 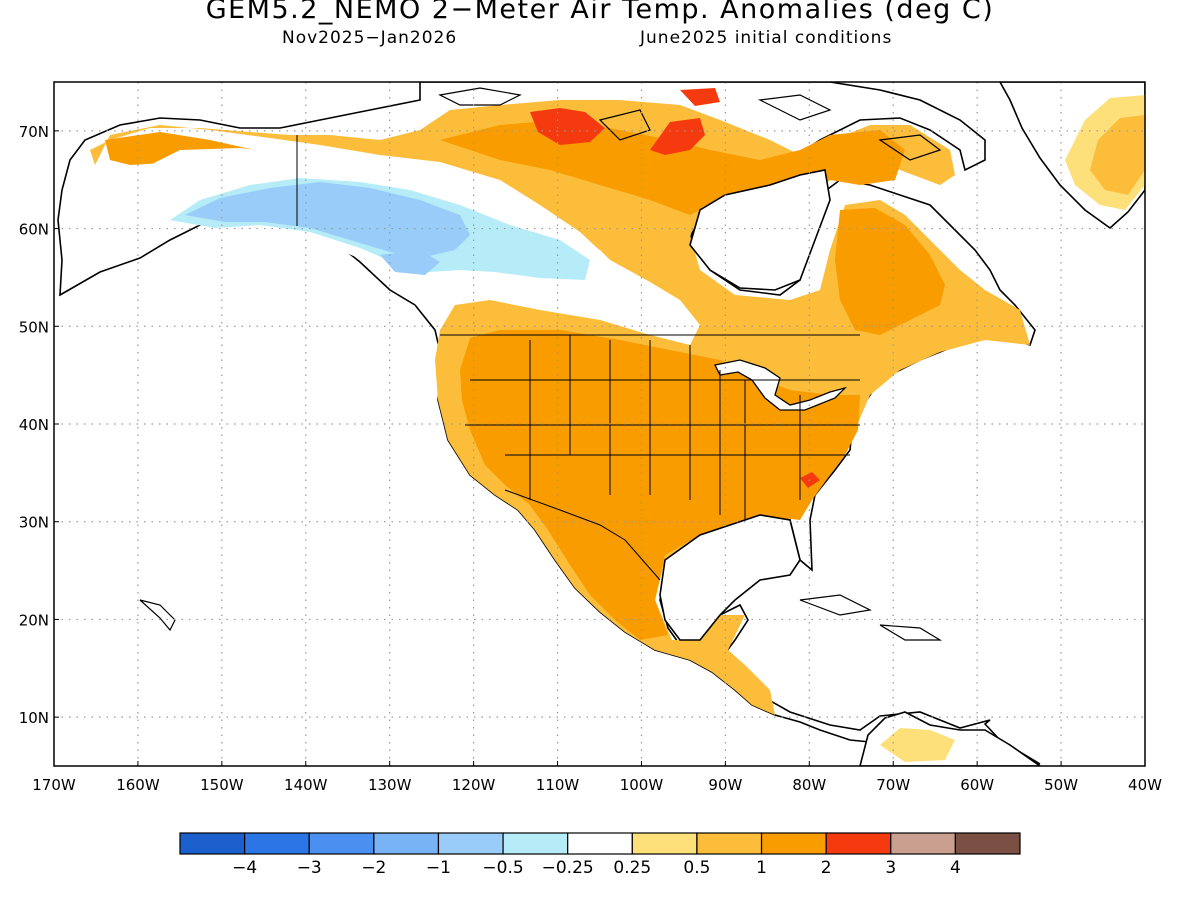 What do you see at coordinates (327, 220) in the screenshot?
I see `anomaly-band-neg-0.5-1` at bounding box center [327, 220].